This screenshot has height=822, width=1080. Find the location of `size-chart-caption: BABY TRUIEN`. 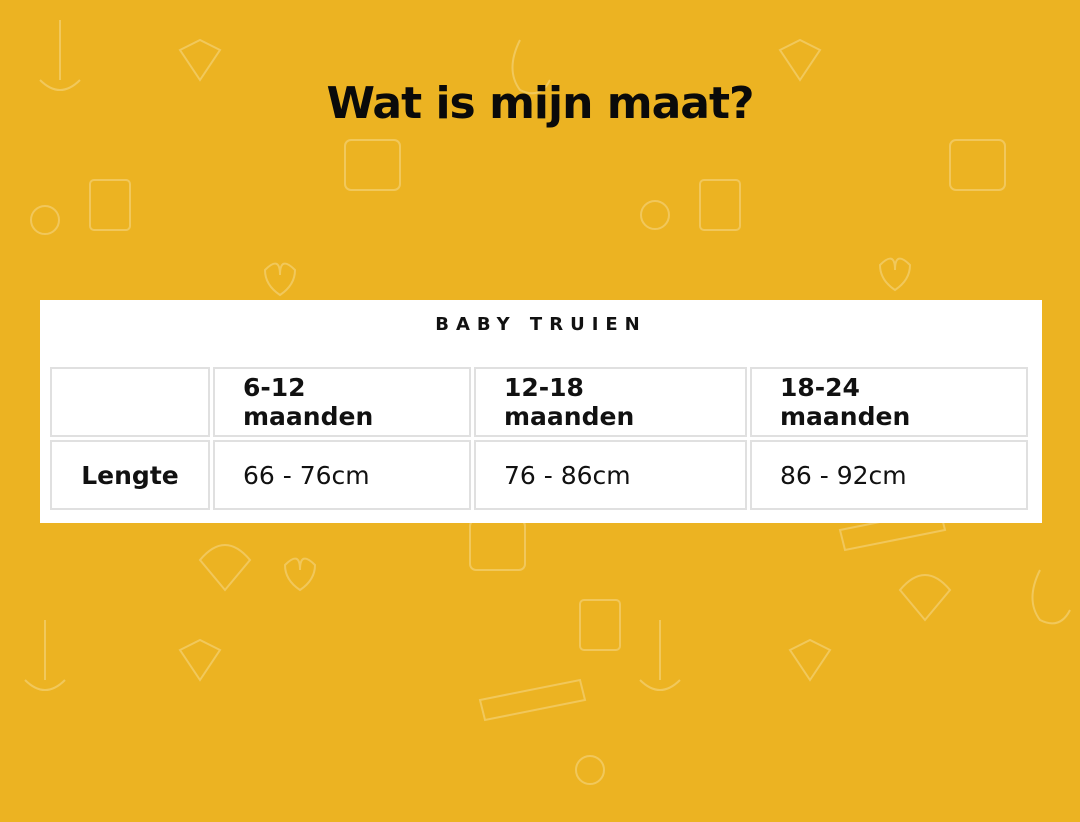

size-chart-caption: BABY TRUIEN is located at coordinates (541, 324).